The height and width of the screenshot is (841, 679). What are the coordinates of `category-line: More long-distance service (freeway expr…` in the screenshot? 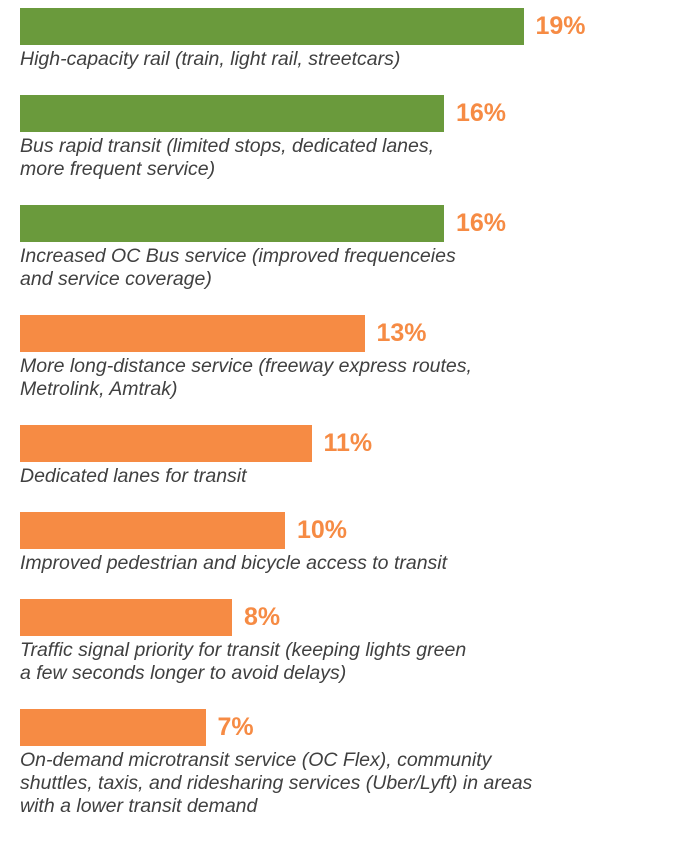 It's located at (246, 366).